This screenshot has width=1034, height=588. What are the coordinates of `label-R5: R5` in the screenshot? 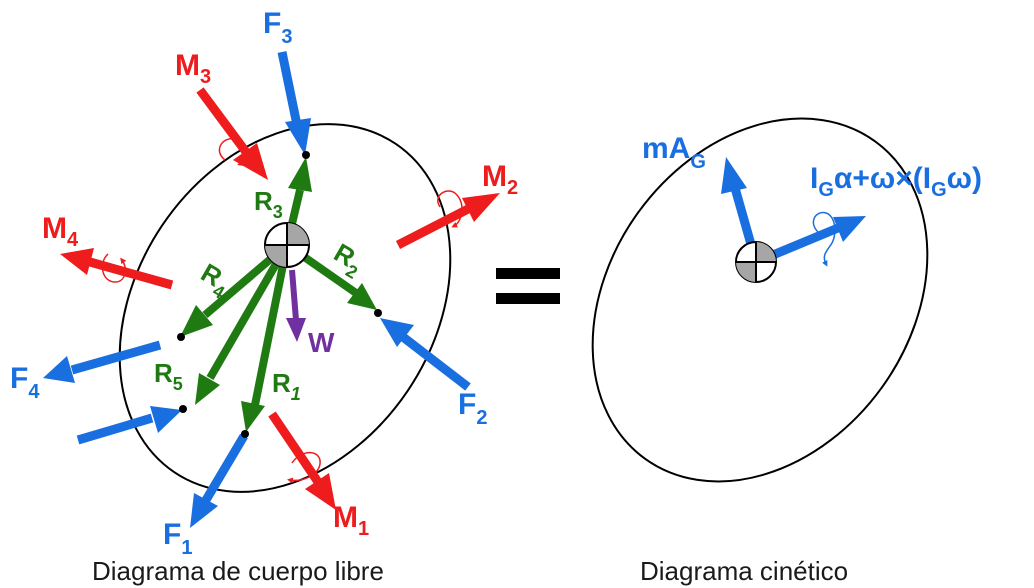 It's located at (168, 376).